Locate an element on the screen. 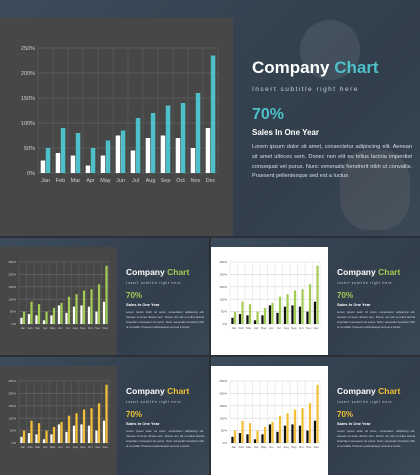 The width and height of the screenshot is (420, 475). x-tick-label: Oct is located at coordinates (180, 181).